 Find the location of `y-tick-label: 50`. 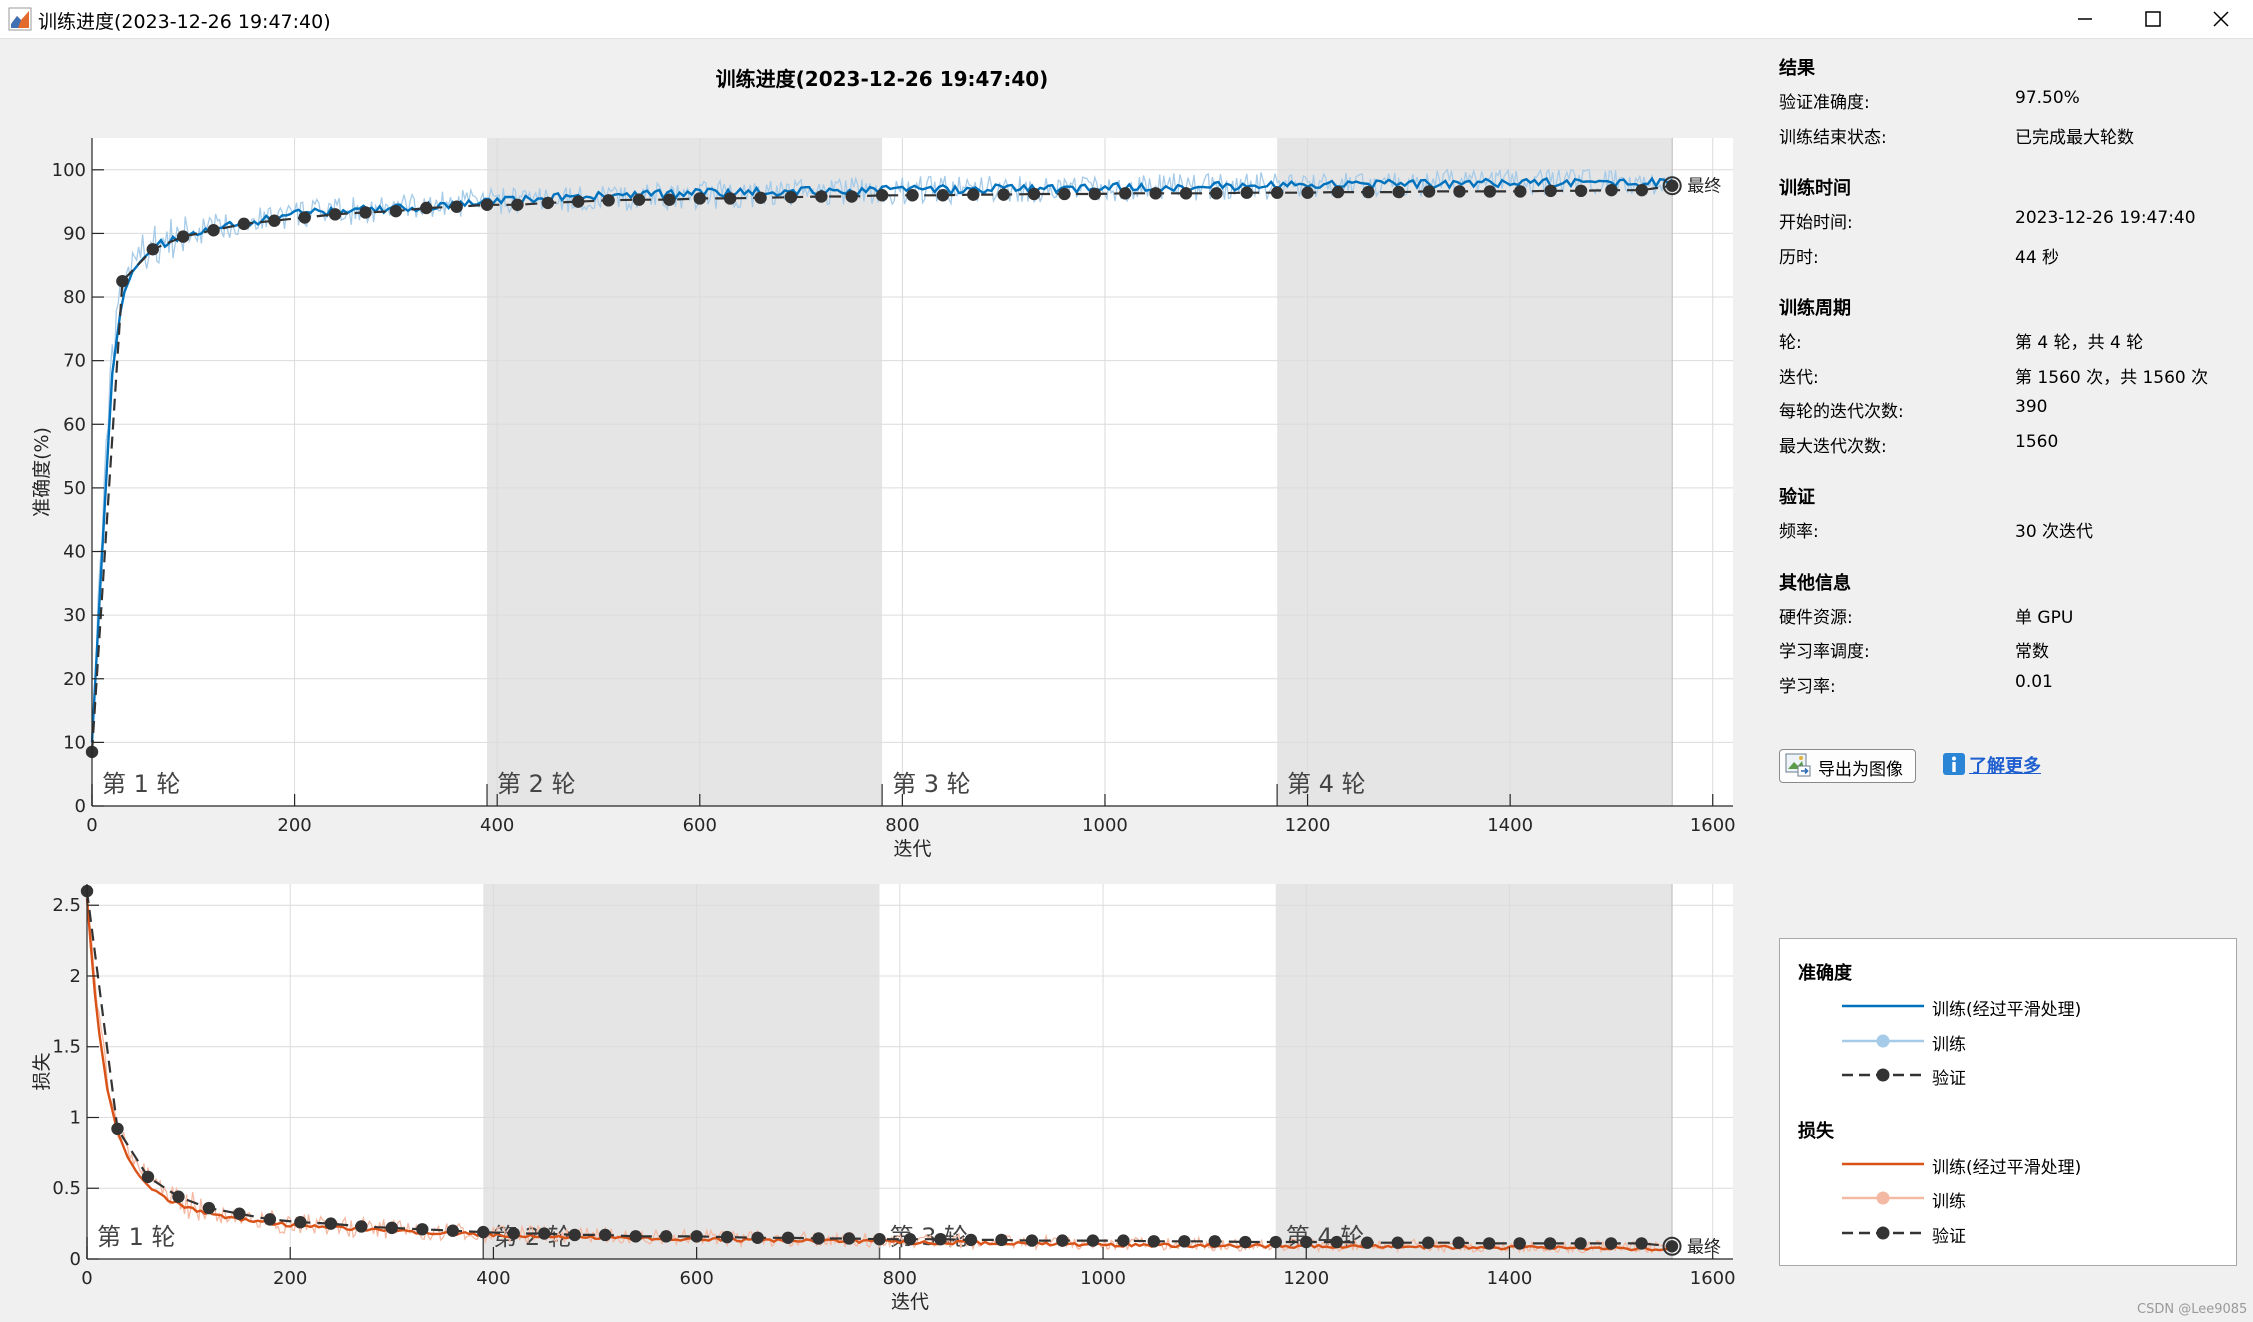

y-tick-label: 50 is located at coordinates (74, 488).